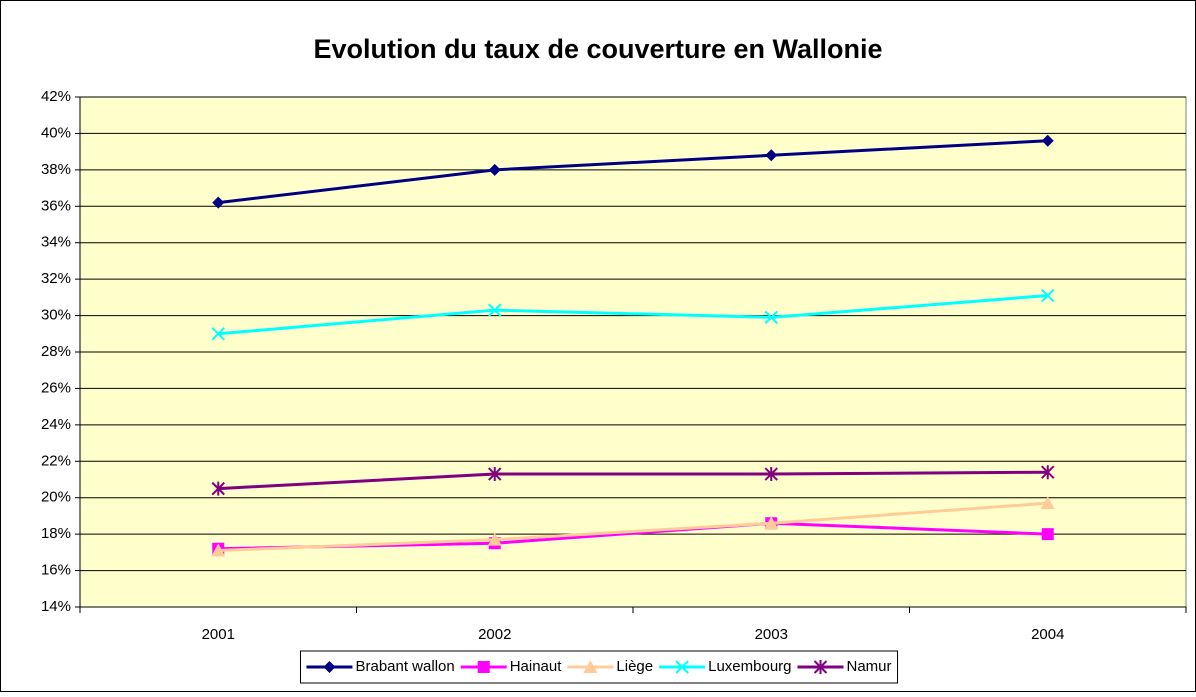 The image size is (1196, 697). What do you see at coordinates (56, 497) in the screenshot?
I see `y-tick-label: 20%` at bounding box center [56, 497].